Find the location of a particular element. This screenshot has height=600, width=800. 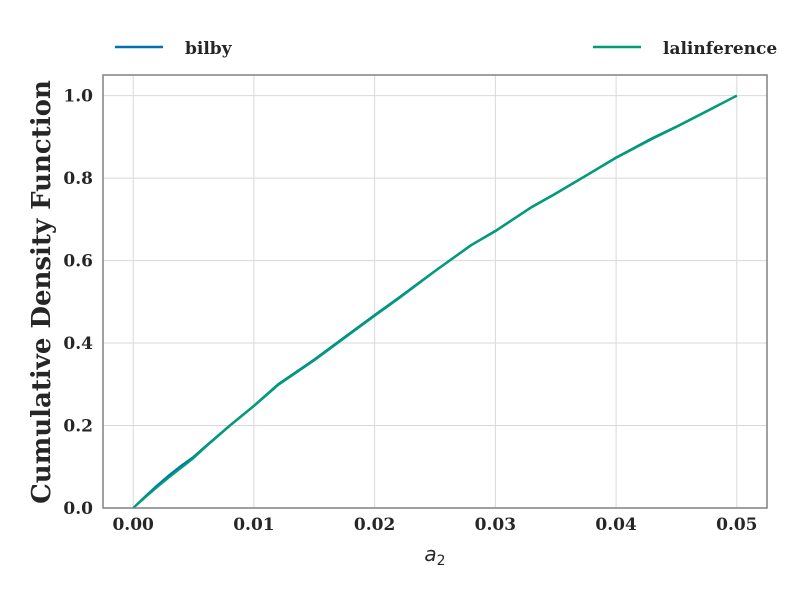

x-tick-label: 0.03 is located at coordinates (495, 525).